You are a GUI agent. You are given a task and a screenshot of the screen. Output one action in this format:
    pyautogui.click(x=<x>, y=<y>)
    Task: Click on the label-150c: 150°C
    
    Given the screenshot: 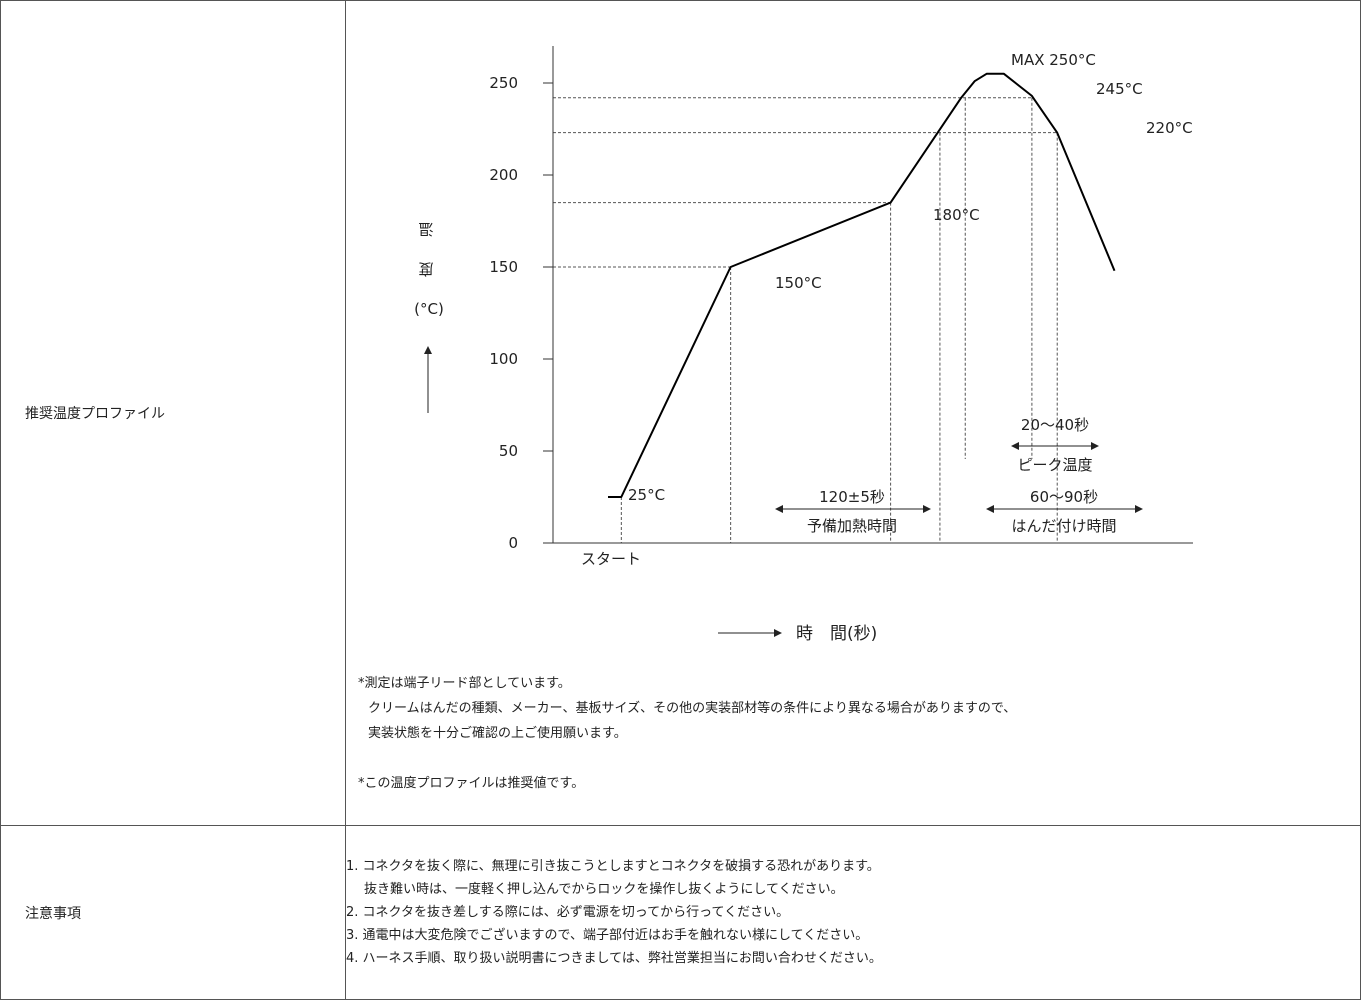 What is the action you would take?
    pyautogui.click(x=798, y=283)
    